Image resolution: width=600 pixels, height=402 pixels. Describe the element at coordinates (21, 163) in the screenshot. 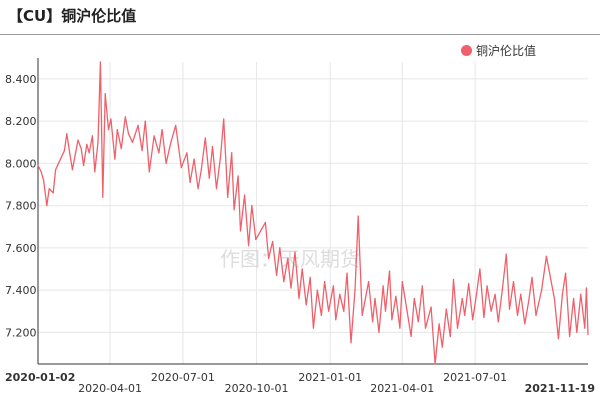

I see `y-tick-label: 8.000` at that location.